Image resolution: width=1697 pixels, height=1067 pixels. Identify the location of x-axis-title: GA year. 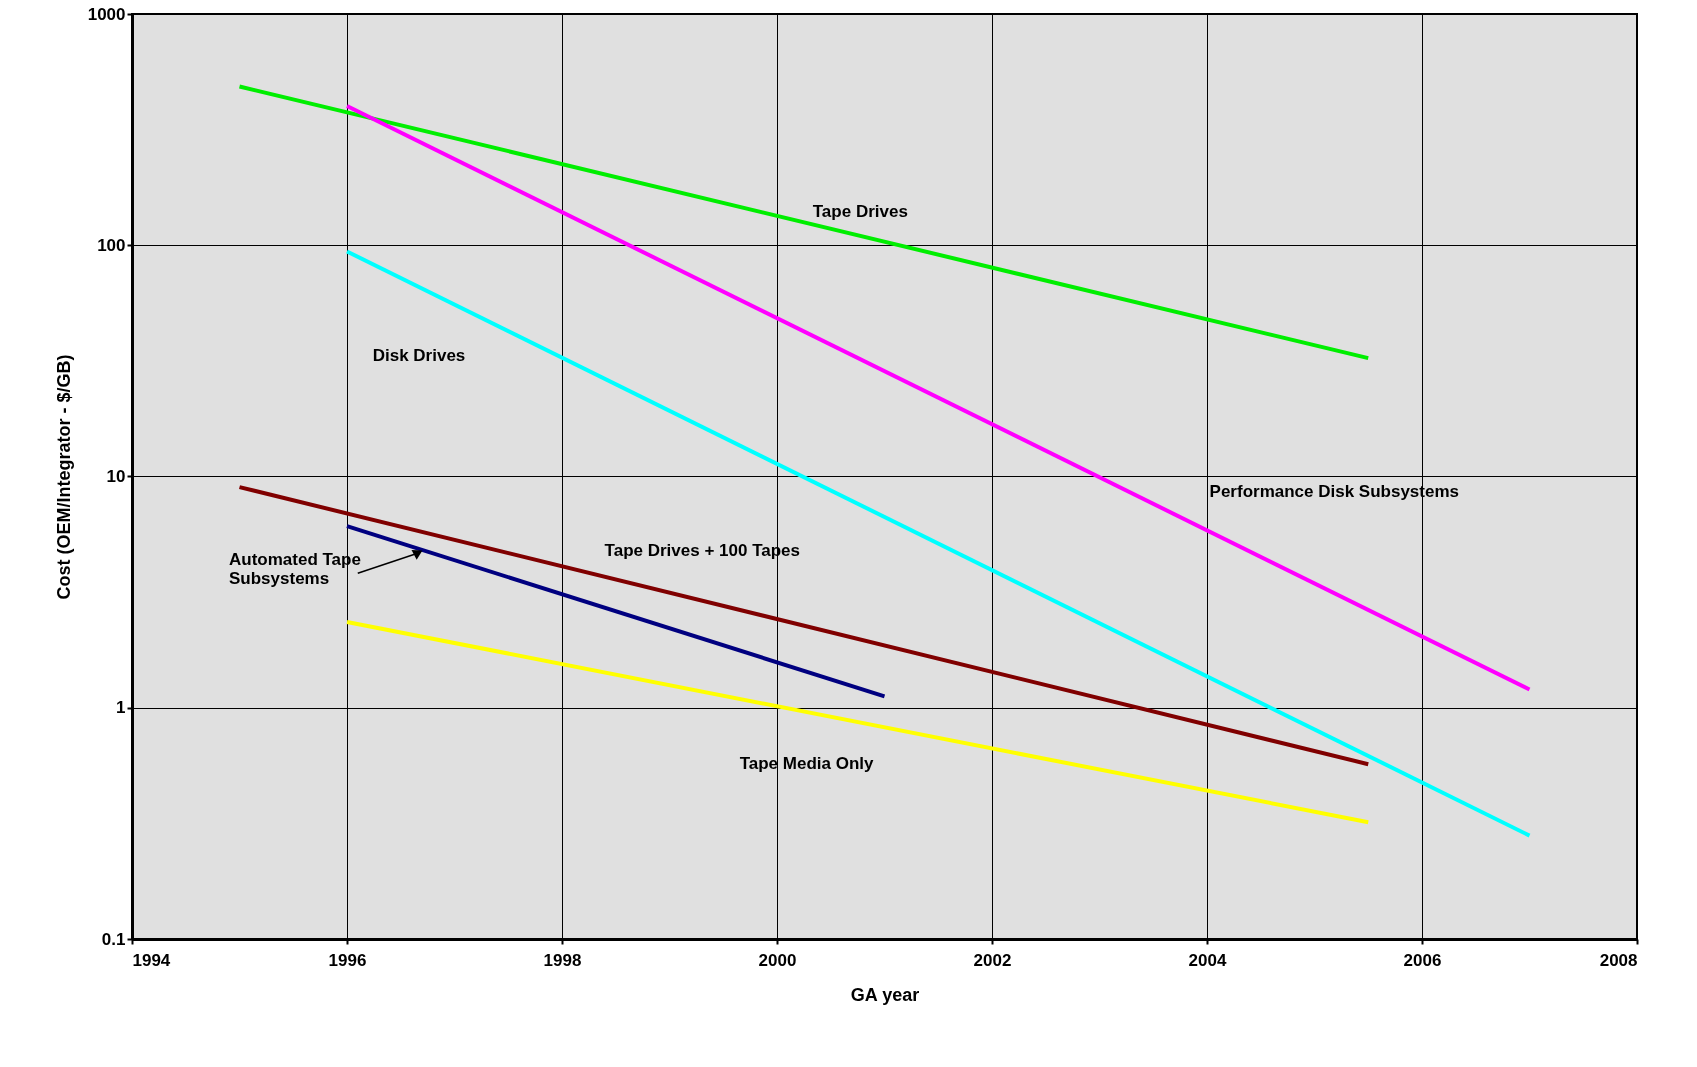
(885, 994).